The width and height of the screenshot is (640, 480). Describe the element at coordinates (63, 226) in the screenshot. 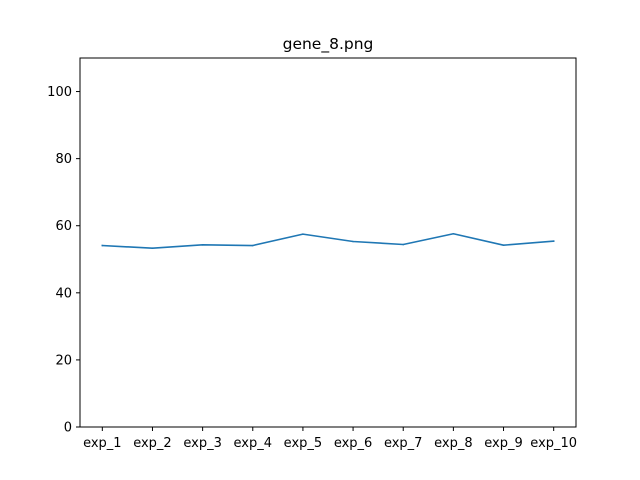

I see `y-tick-label: 60` at that location.